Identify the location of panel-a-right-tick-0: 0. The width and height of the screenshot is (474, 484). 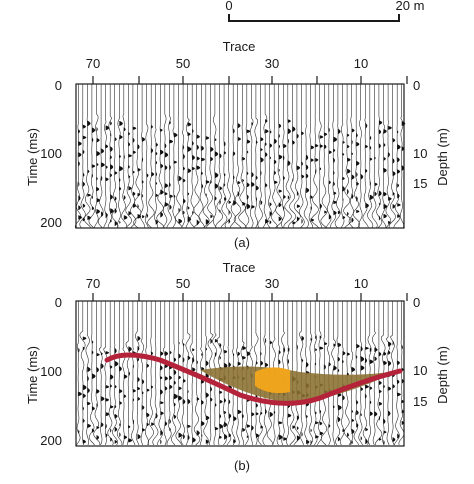
(416, 85).